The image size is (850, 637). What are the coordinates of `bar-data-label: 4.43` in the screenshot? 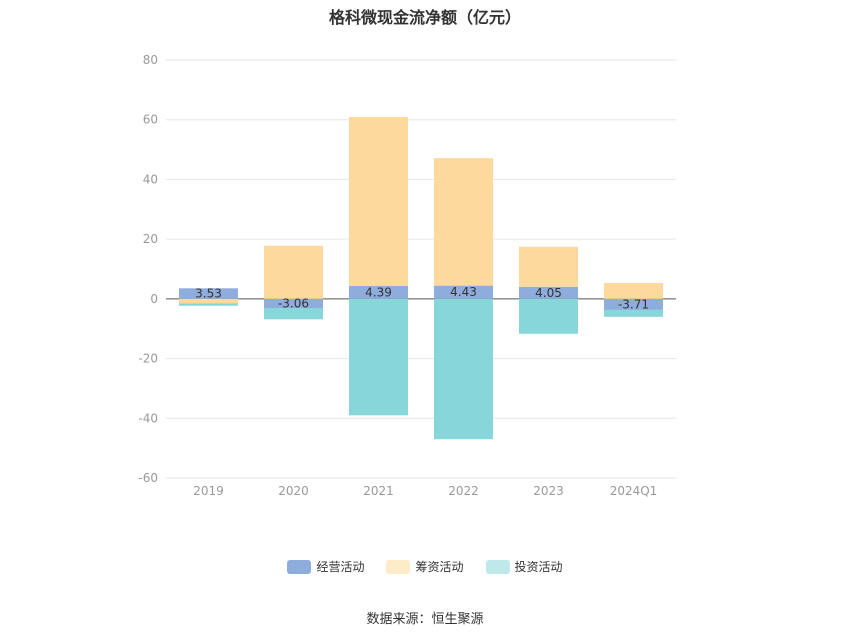 It's located at (463, 292).